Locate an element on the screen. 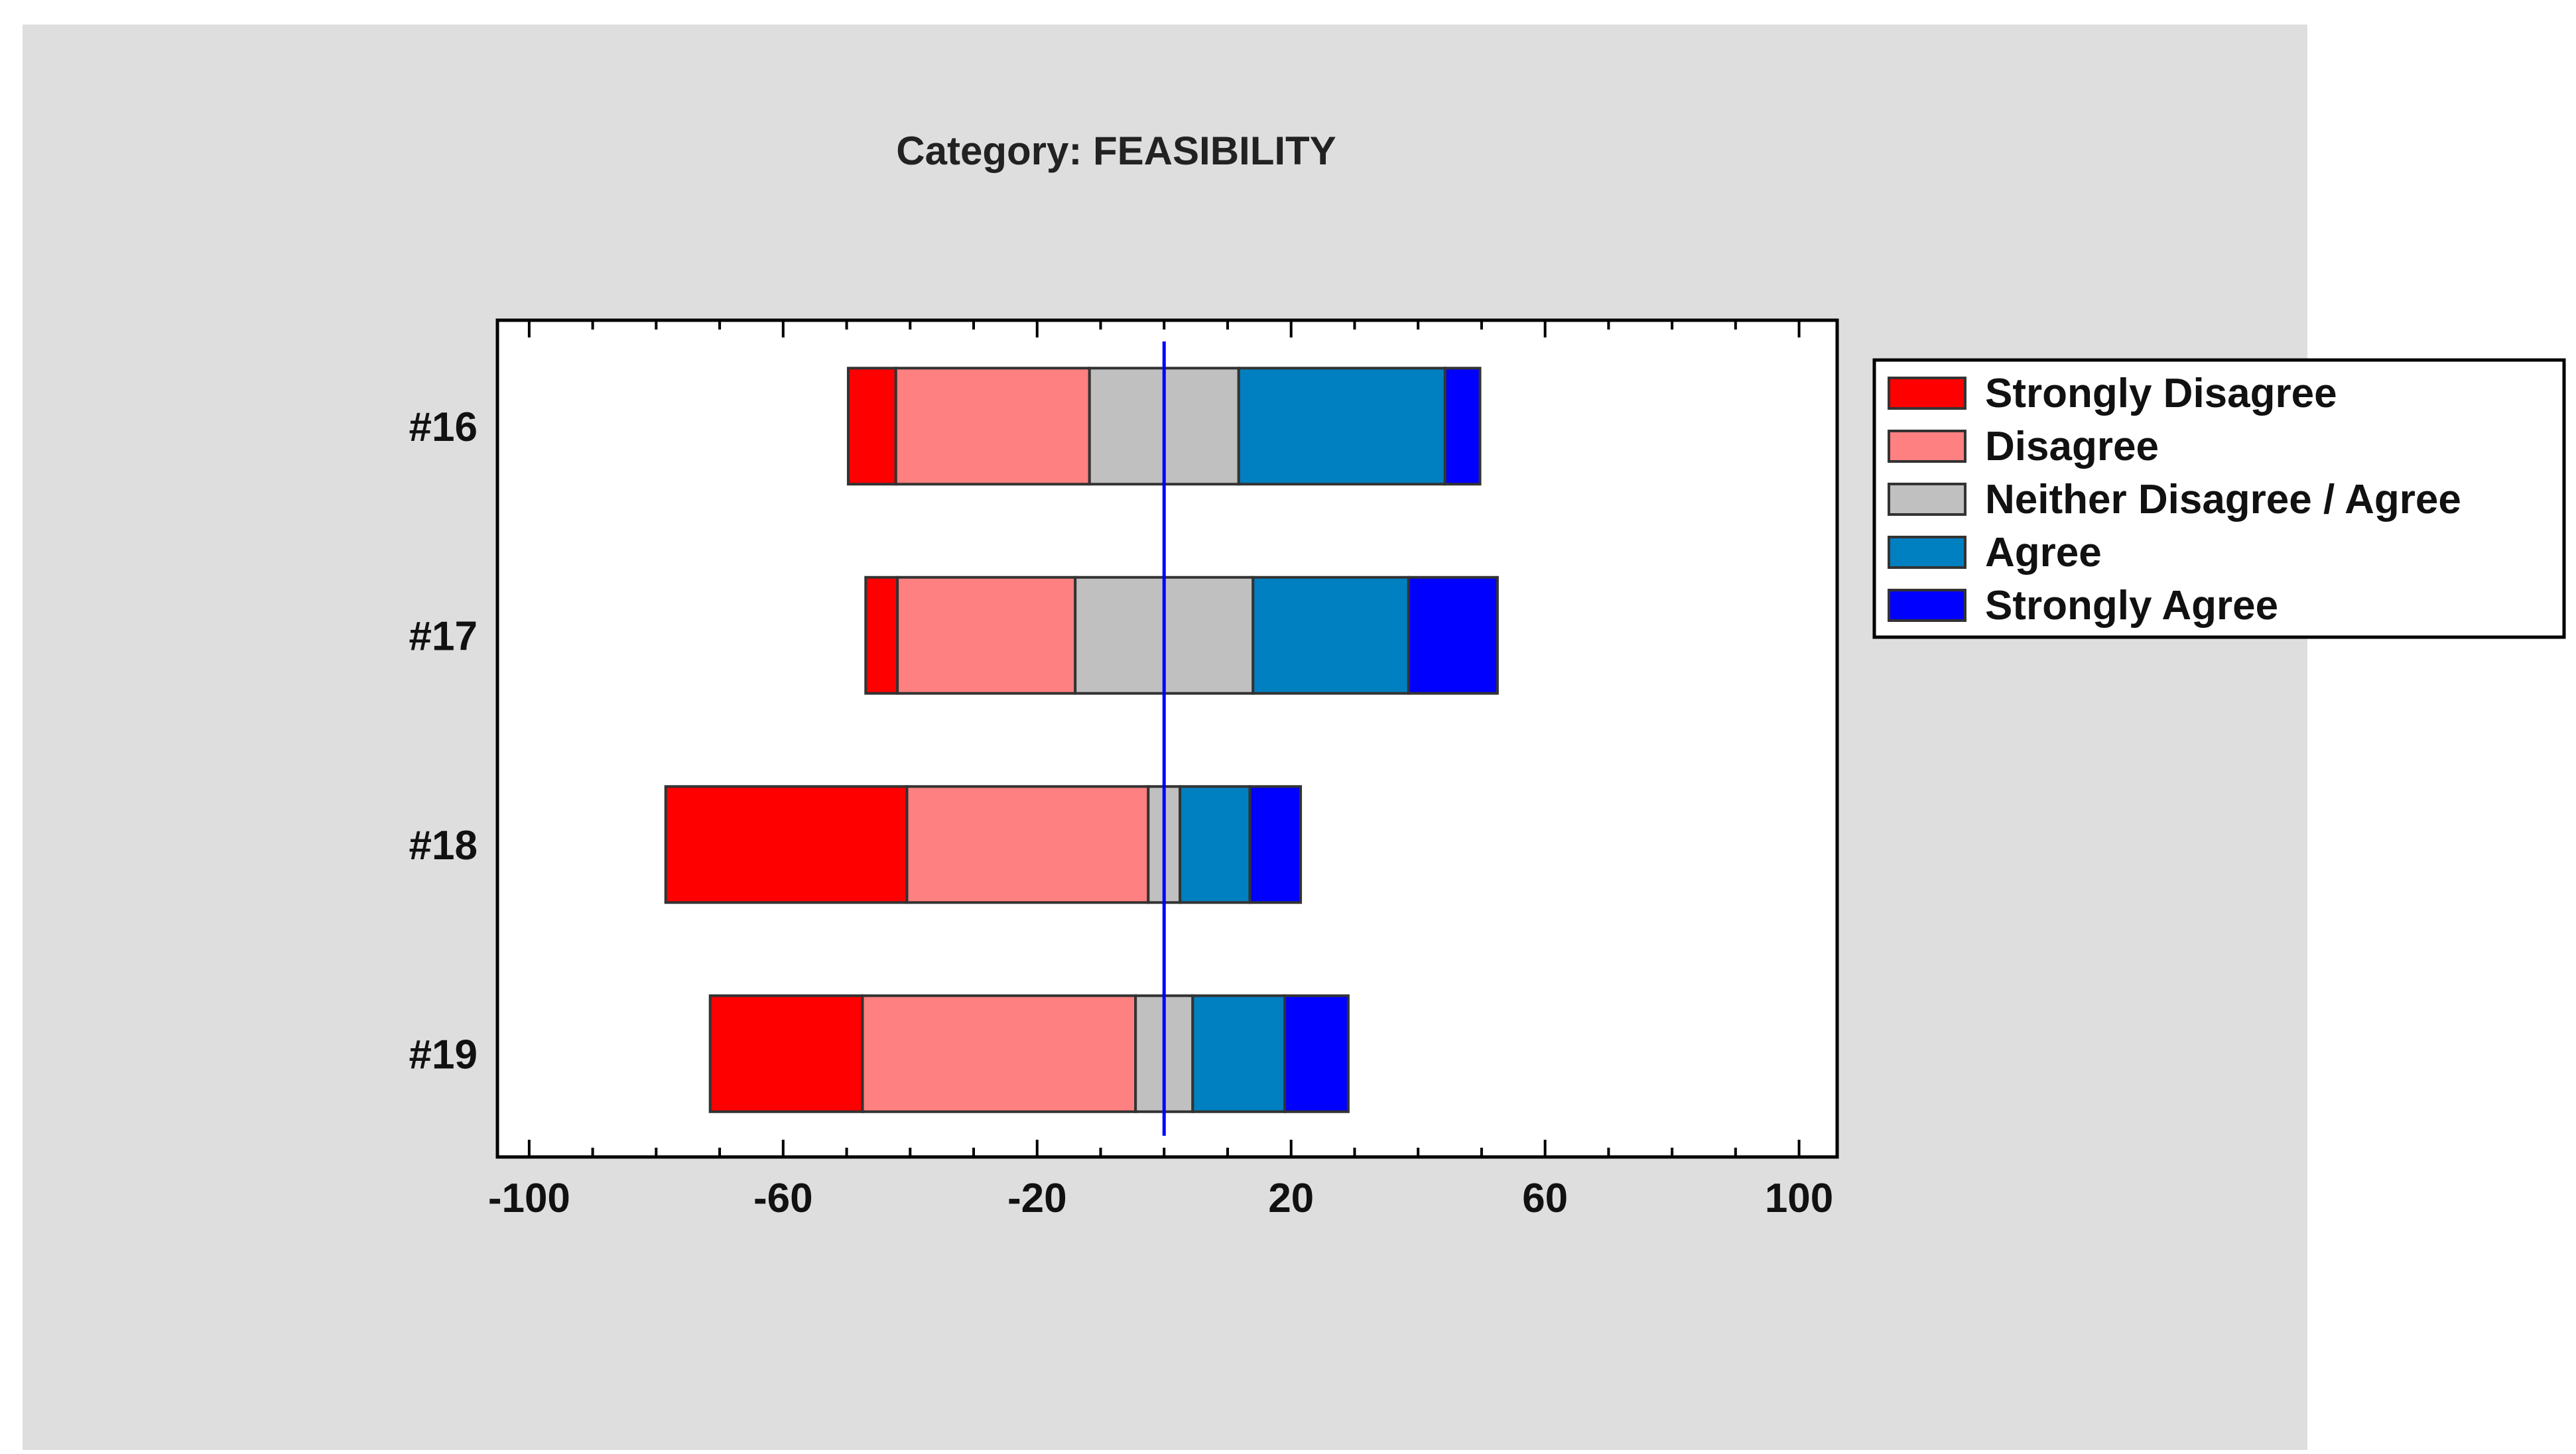 The height and width of the screenshot is (1454, 2576). x-tick-label: 60 is located at coordinates (1545, 1198).